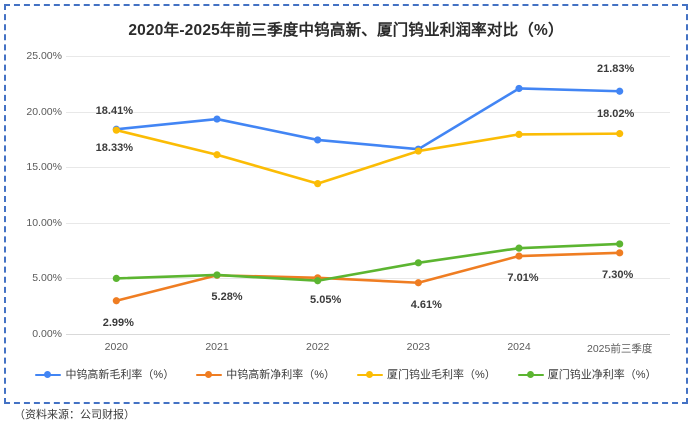 The height and width of the screenshot is (425, 692). I want to click on data-label: 18.33%, so click(114, 148).